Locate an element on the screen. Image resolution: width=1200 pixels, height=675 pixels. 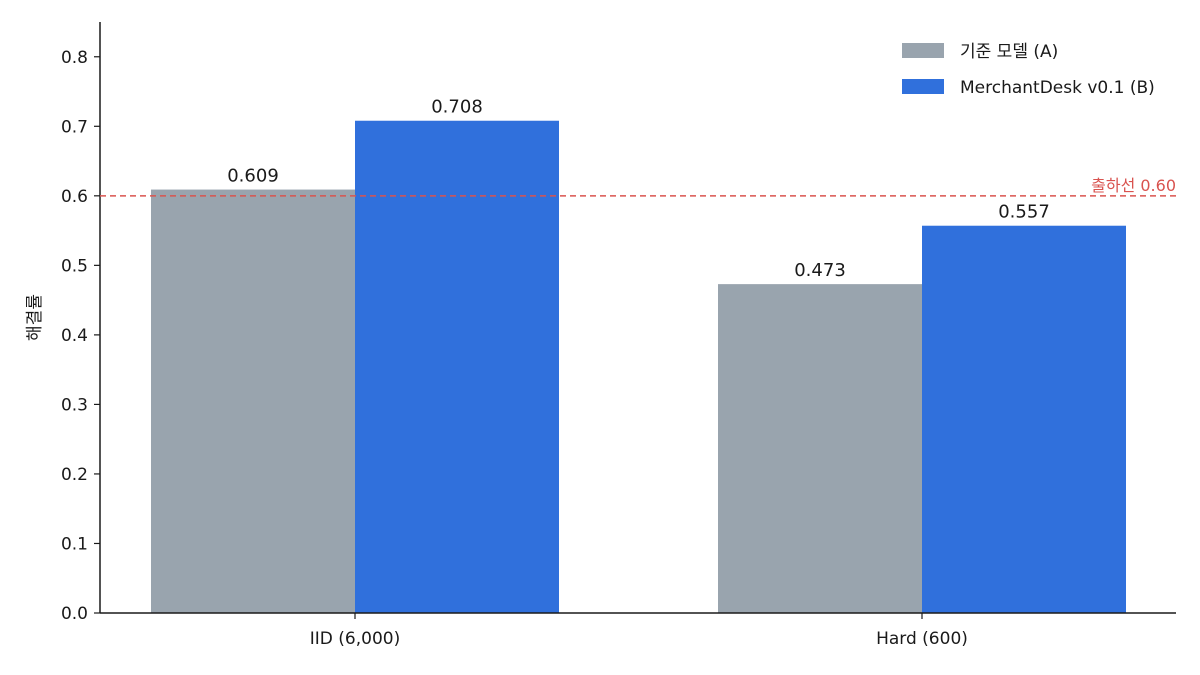
y-tick-label: 0.4 is located at coordinates (74, 336).